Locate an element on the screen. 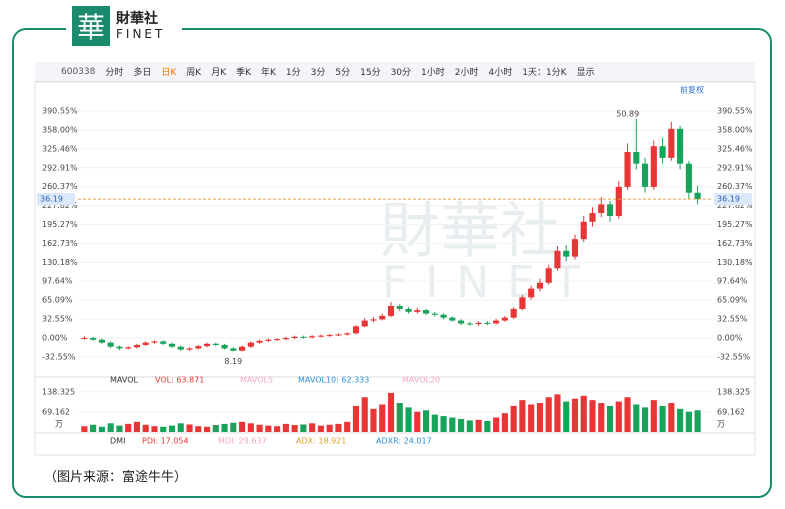  low-label: 8.19 is located at coordinates (233, 361).